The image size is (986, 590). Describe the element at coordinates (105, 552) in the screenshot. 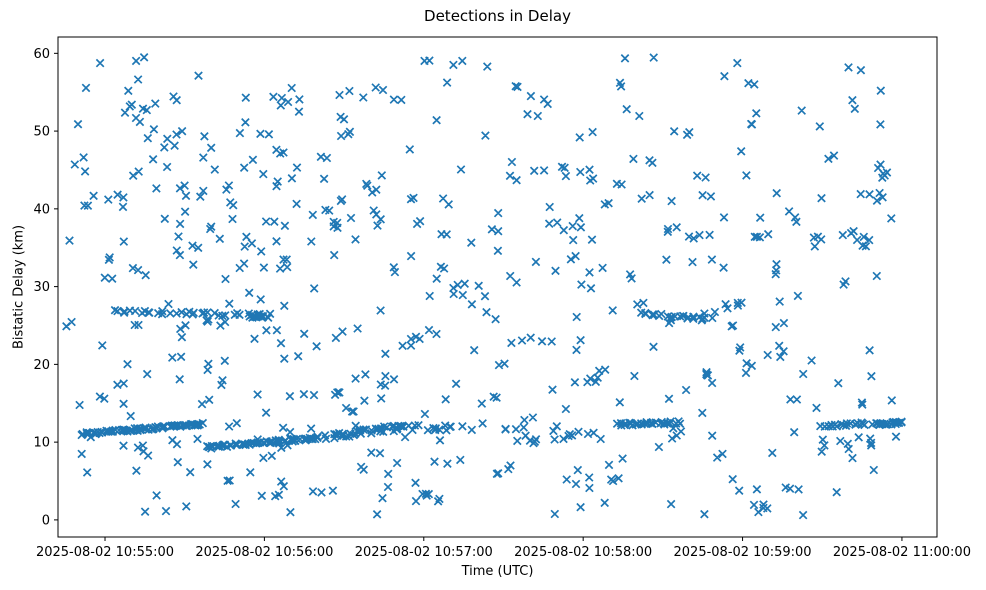

I see `x-tick-label: 2025-08-02 10:55:00` at that location.